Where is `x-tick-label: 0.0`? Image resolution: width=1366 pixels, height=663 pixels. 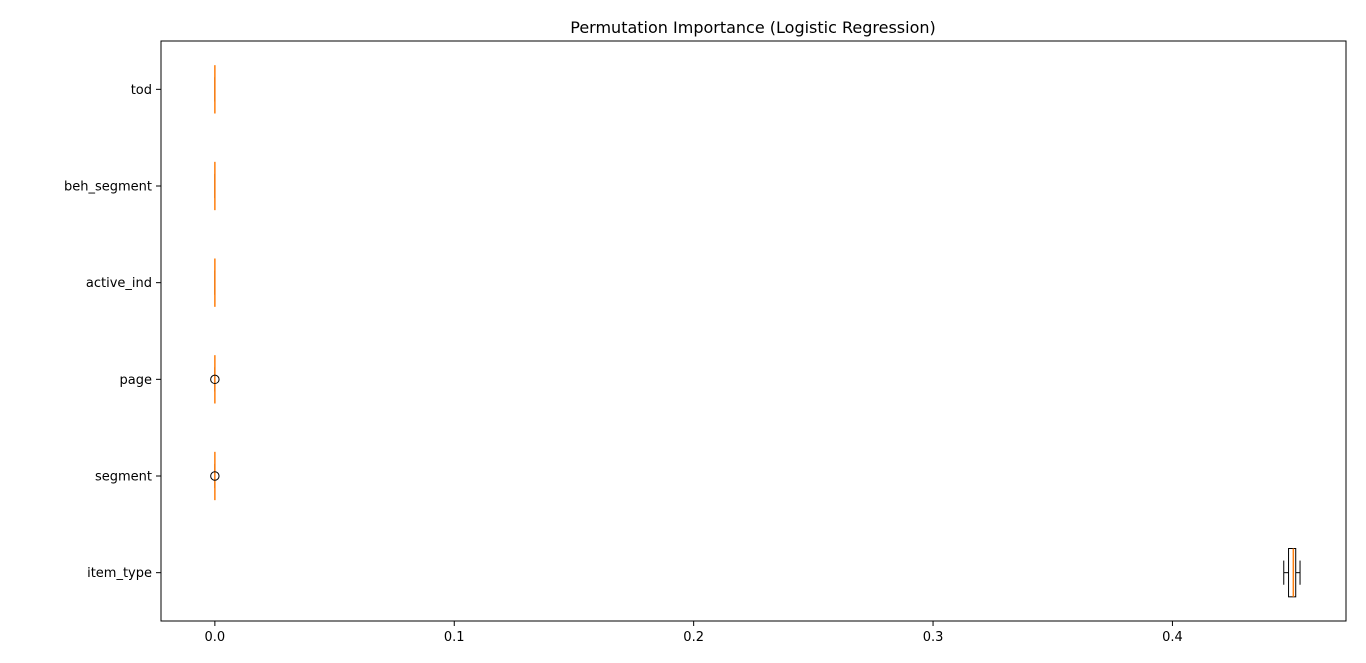 x-tick-label: 0.0 is located at coordinates (215, 637).